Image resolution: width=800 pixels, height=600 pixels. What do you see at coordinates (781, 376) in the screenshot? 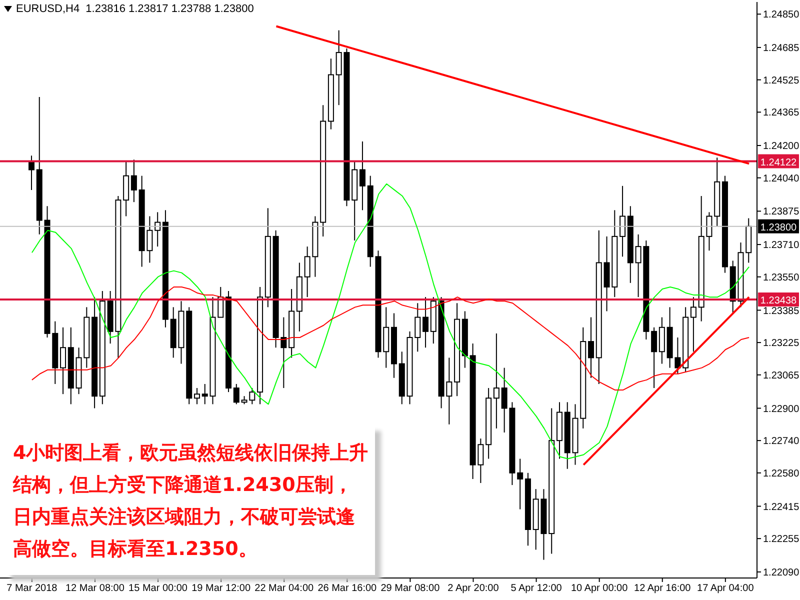
I see `y-tick-label: 1.23065` at bounding box center [781, 376].